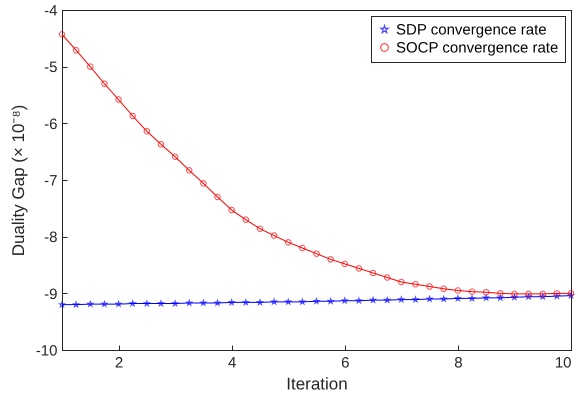 The image size is (578, 416). What do you see at coordinates (51, 67) in the screenshot?
I see `y-tick-label: -5` at bounding box center [51, 67].